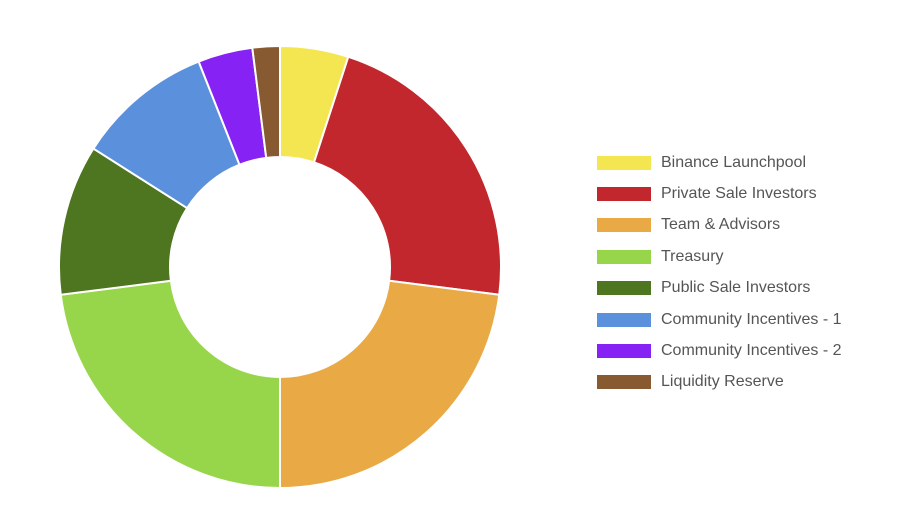 The width and height of the screenshot is (906, 528). I want to click on legend-item: Public Sale Investors, so click(747, 288).